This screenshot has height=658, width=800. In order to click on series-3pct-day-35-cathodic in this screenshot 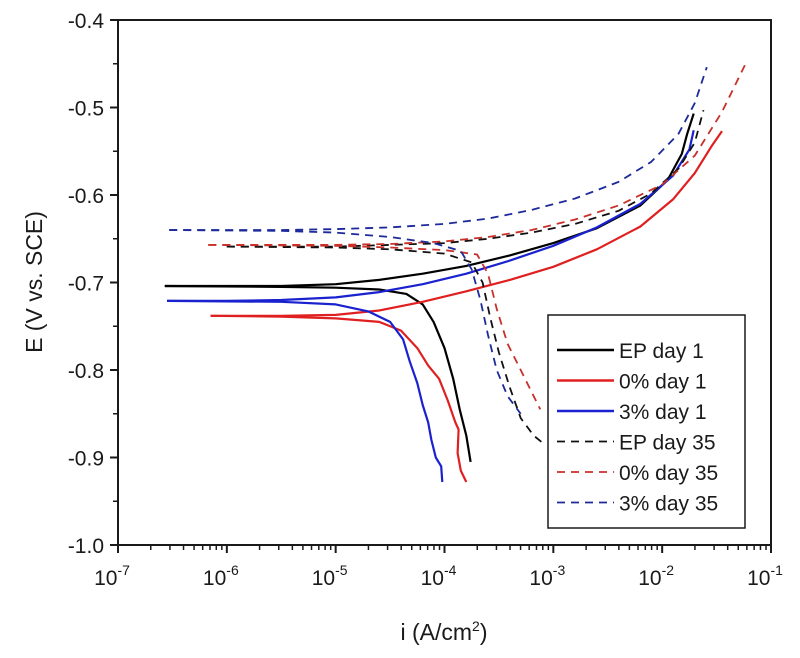, I will do `click(345, 322)`.